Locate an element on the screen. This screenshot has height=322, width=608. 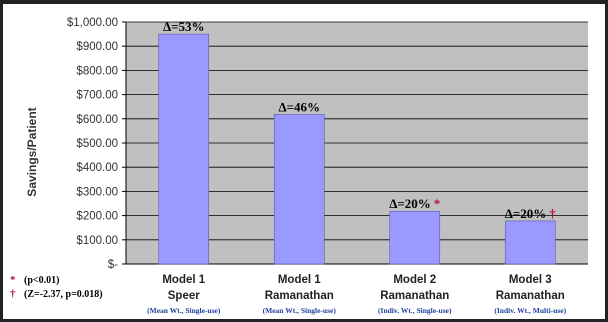
footnote-symbol: † is located at coordinates (13, 294).